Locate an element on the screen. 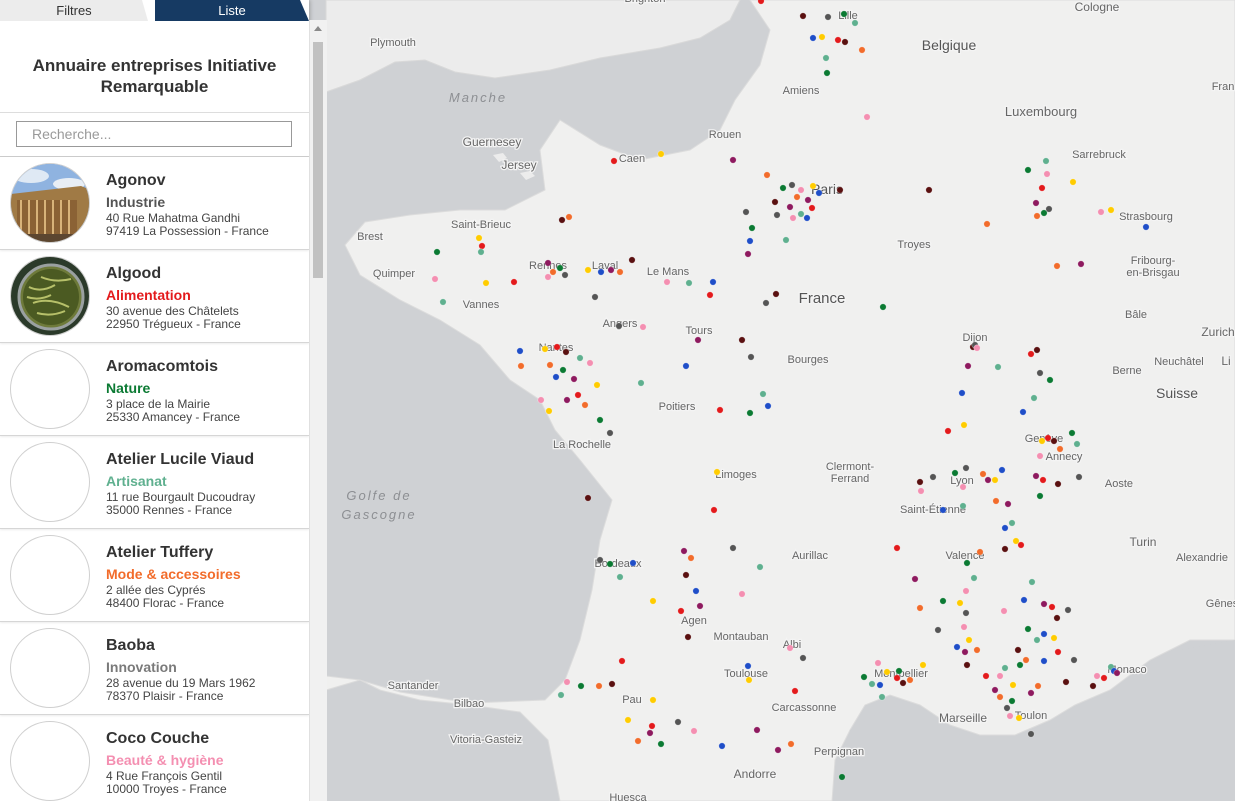  company-name: Atelier Tuffery is located at coordinates (160, 552).